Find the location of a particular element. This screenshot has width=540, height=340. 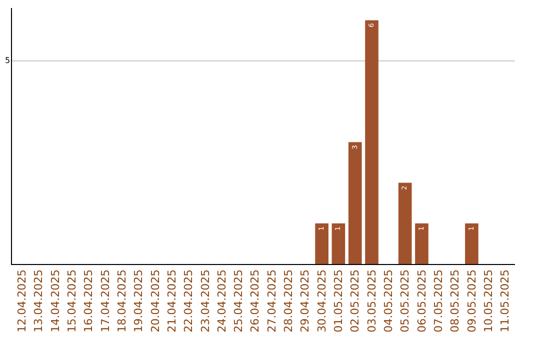

x-tick-label: 13.04.2025 is located at coordinates (39, 300).